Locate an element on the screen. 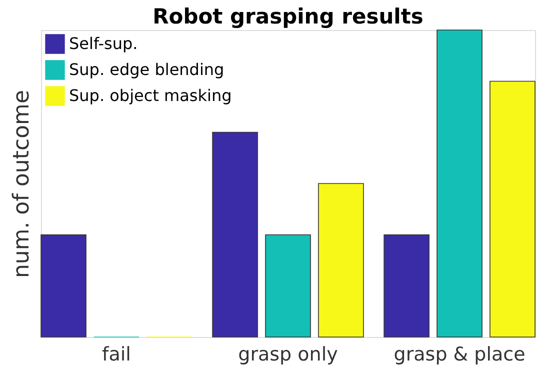 Image resolution: width=544 pixels, height=370 pixels. x-tick-label: grasp & place is located at coordinates (460, 355).